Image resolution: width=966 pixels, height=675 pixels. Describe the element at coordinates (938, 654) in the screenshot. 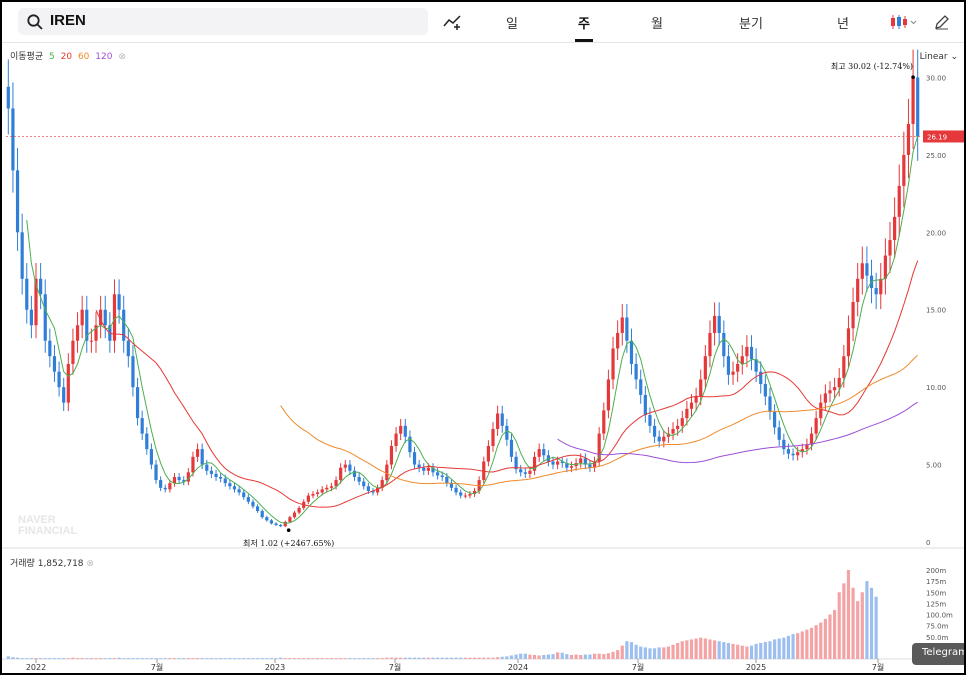

I see `telegram-button: Telegram` at that location.